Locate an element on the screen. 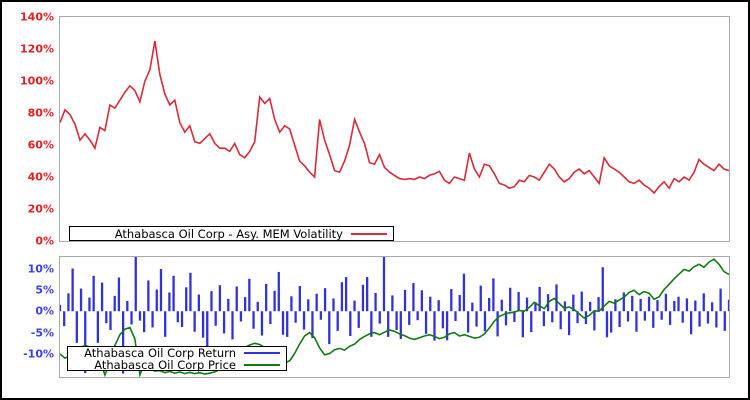 This screenshot has width=750, height=400. y-tick-label: -5% is located at coordinates (42, 333).